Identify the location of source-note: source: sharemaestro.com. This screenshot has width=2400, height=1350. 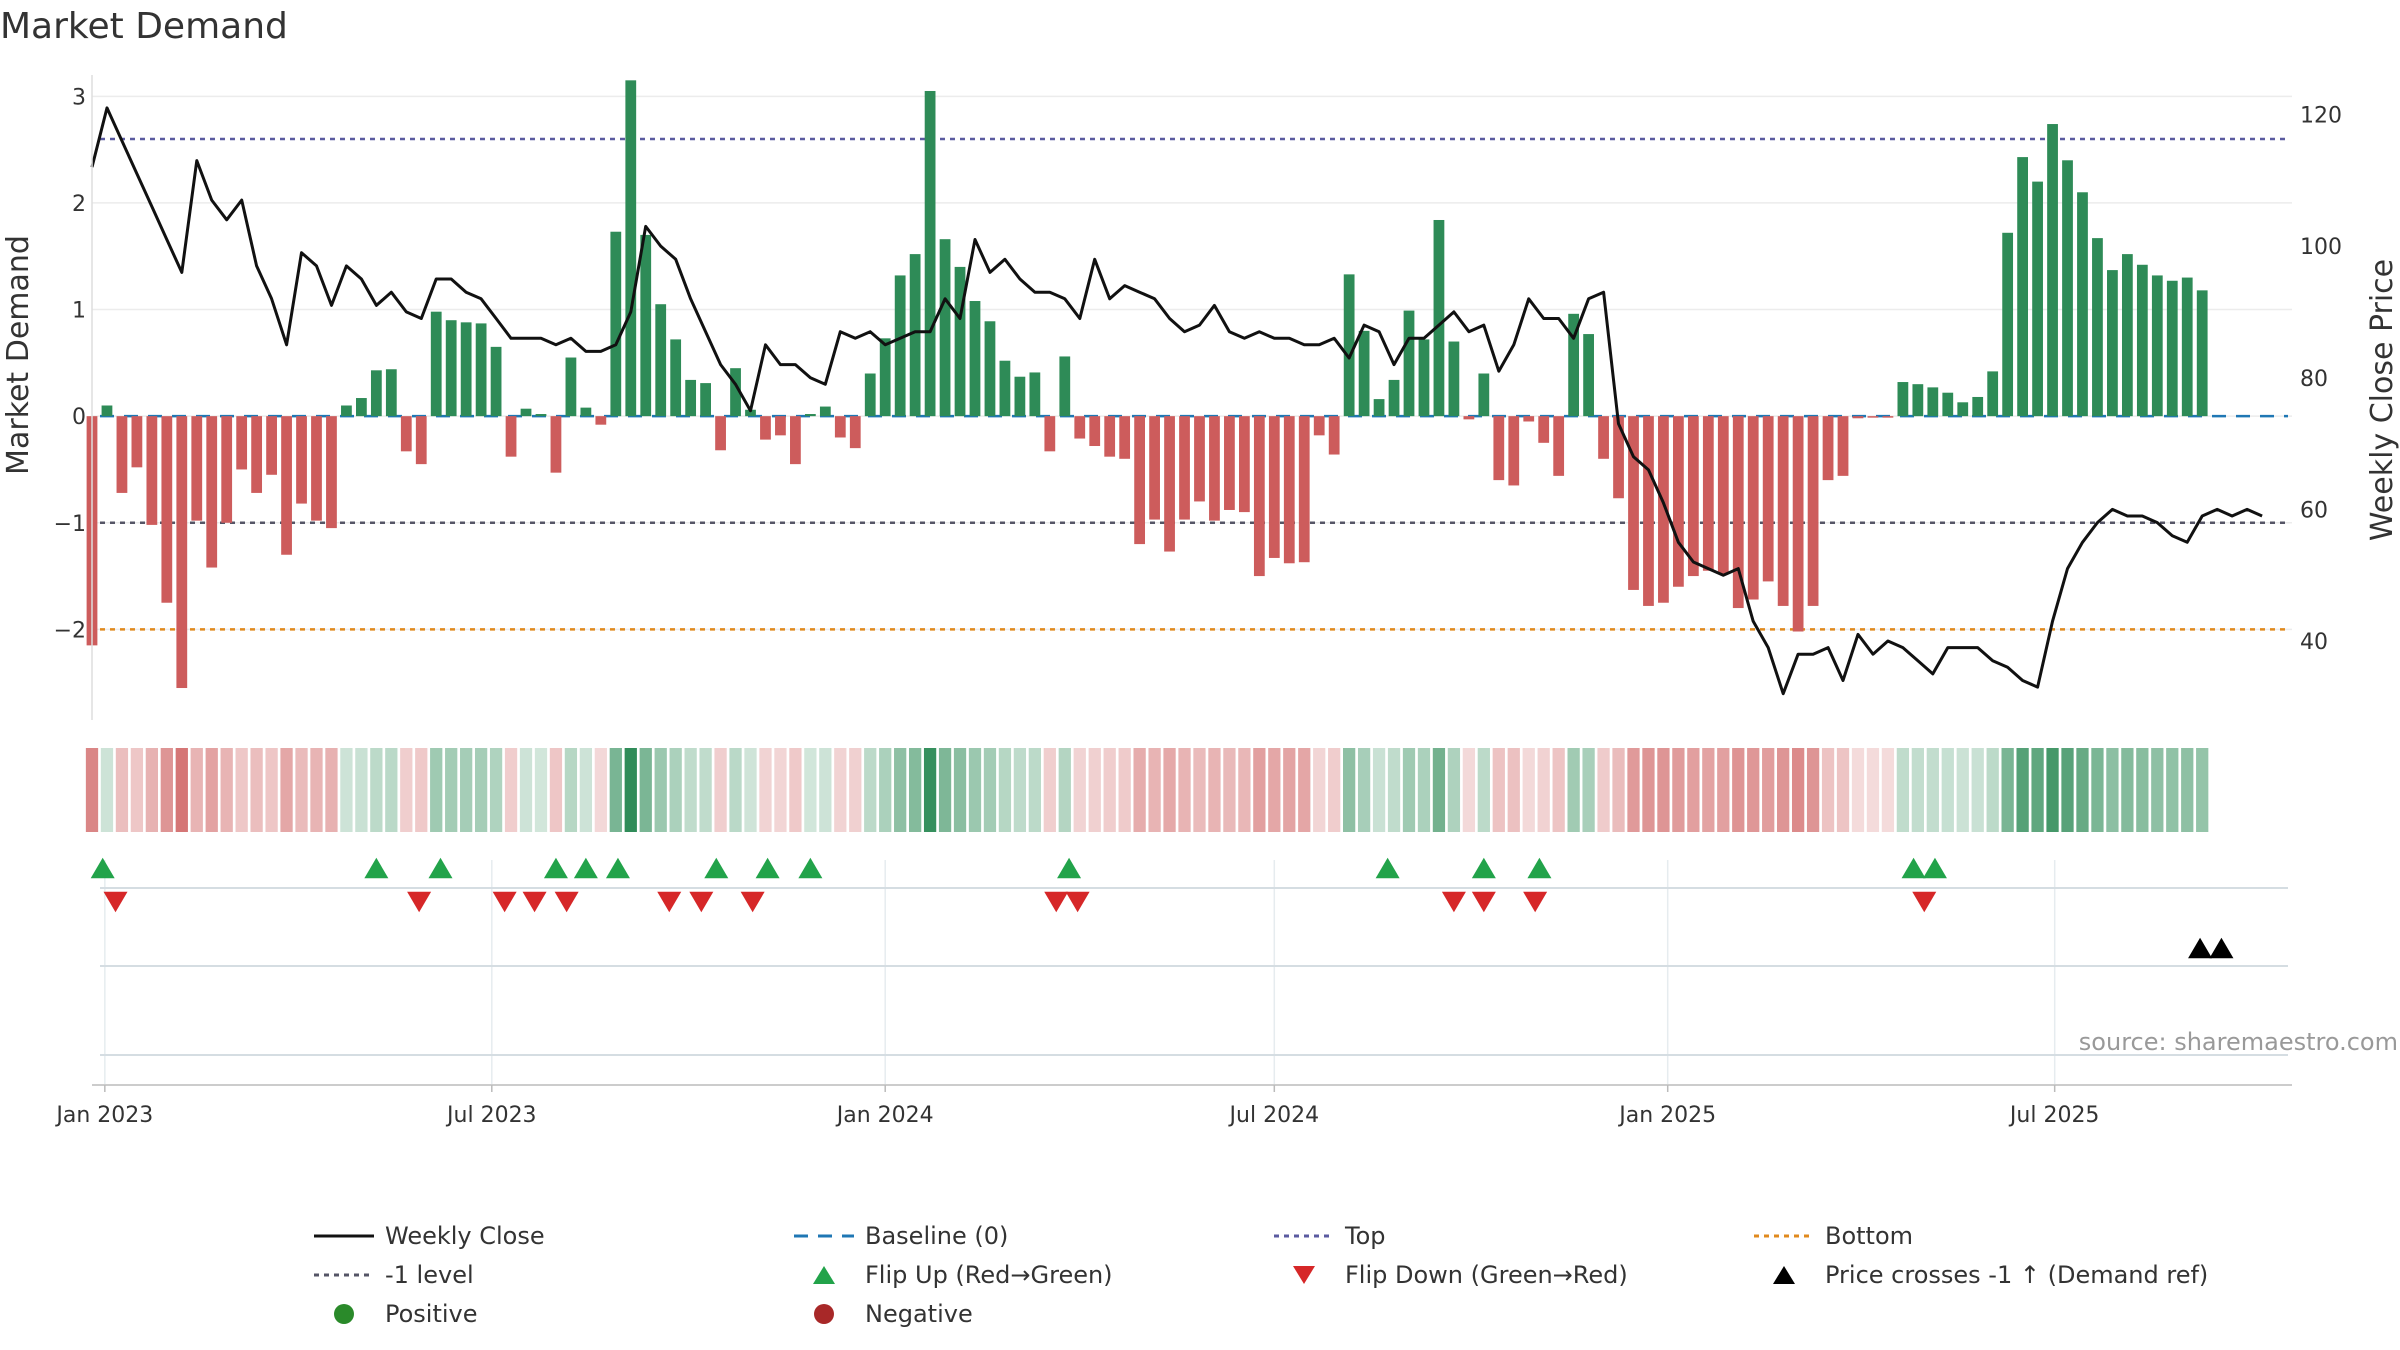
(2238, 1042).